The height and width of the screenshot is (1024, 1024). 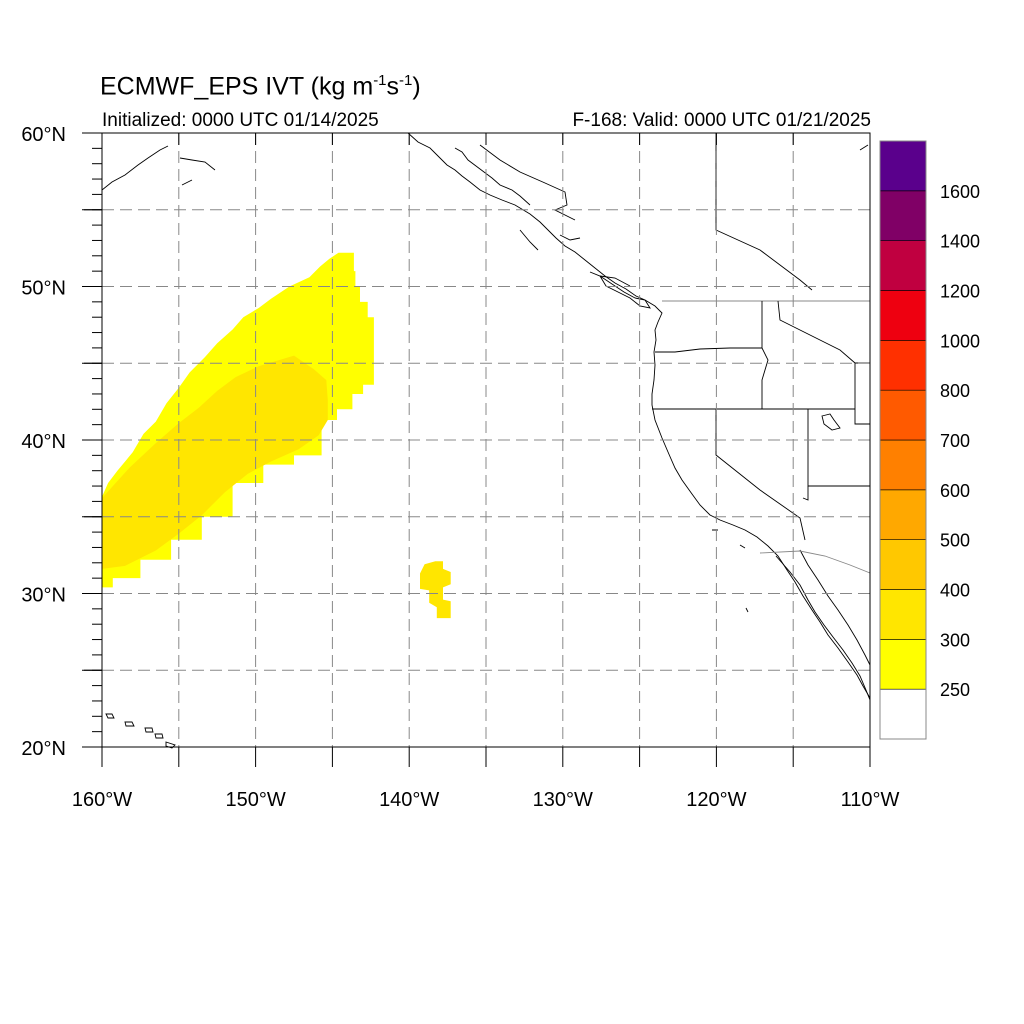 What do you see at coordinates (708, 350) in the screenshot?
I see `washington-oregon-border` at bounding box center [708, 350].